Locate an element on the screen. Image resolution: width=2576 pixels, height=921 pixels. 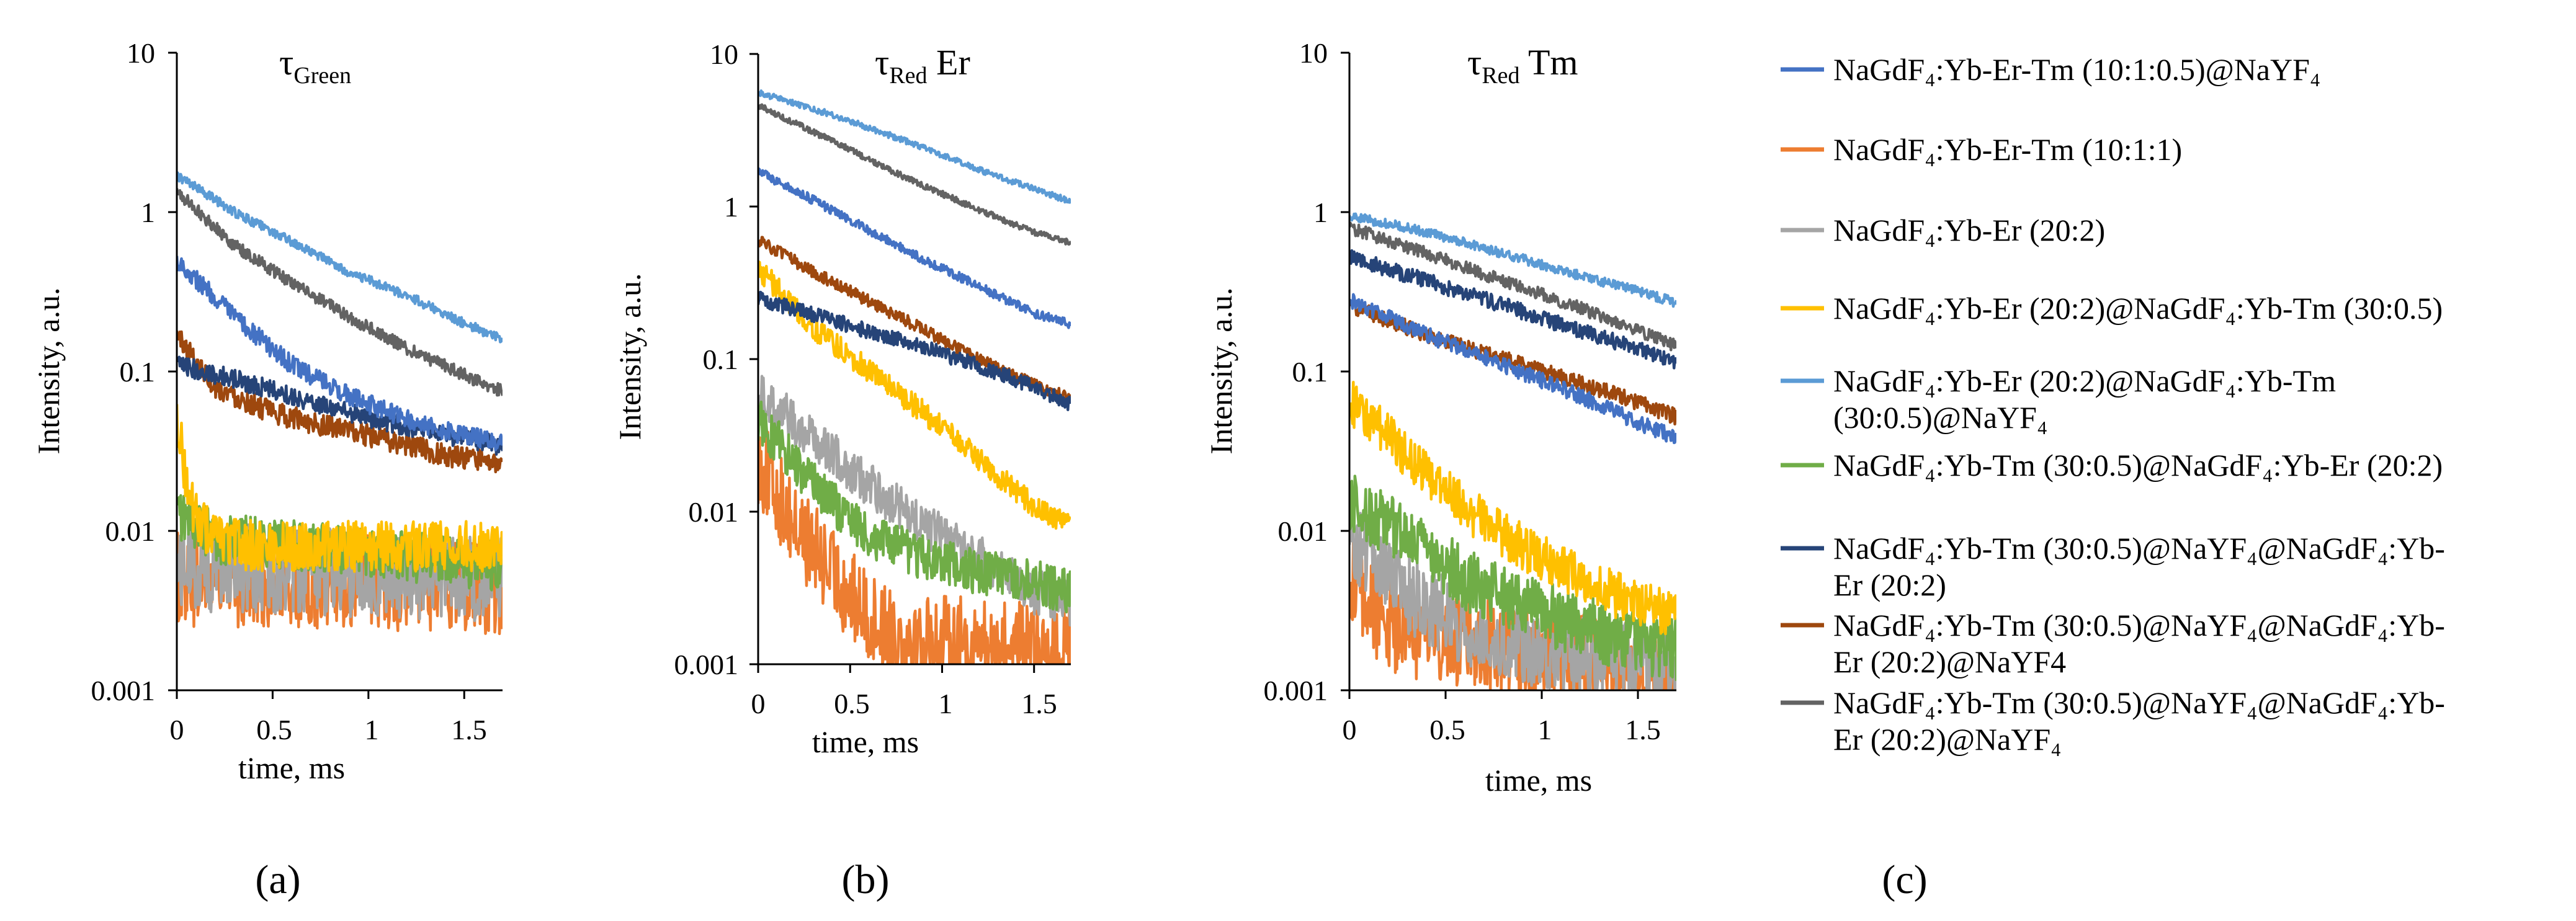
panel-a-series is located at coordinates (340, 404).